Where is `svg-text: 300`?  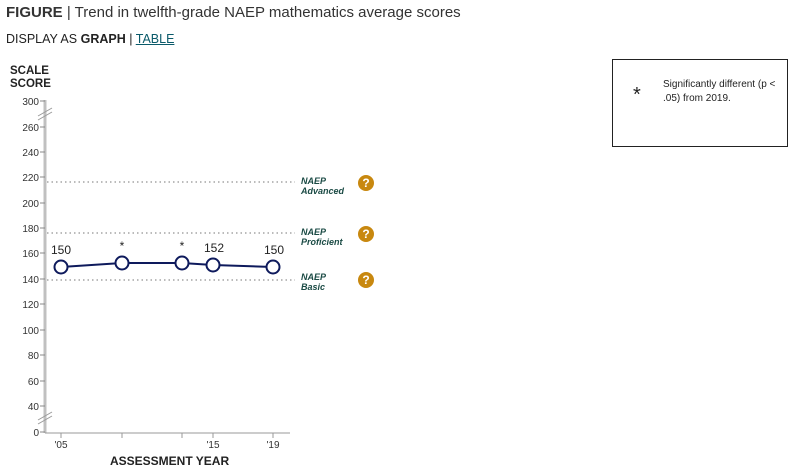 svg-text: 300 is located at coordinates (30, 102).